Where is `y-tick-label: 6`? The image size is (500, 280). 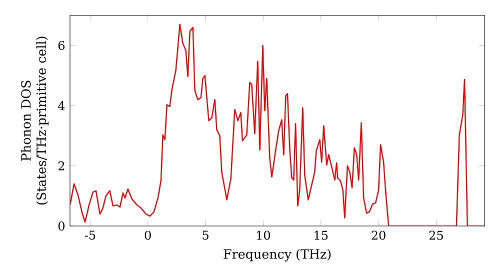
y-tick-label: 6 is located at coordinates (61, 45).